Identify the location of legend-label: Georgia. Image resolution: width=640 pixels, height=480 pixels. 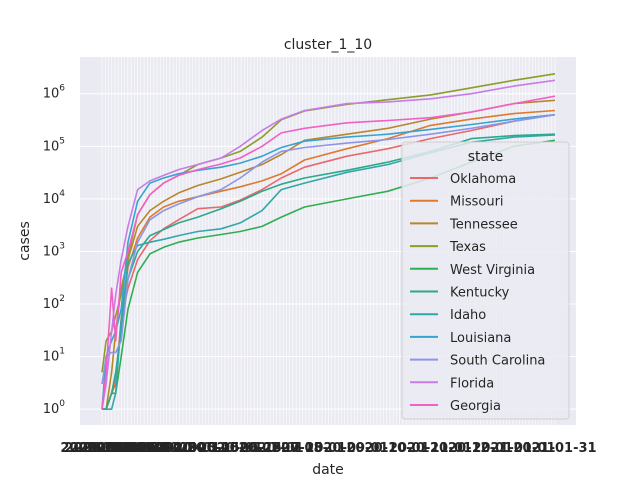
(475, 406).